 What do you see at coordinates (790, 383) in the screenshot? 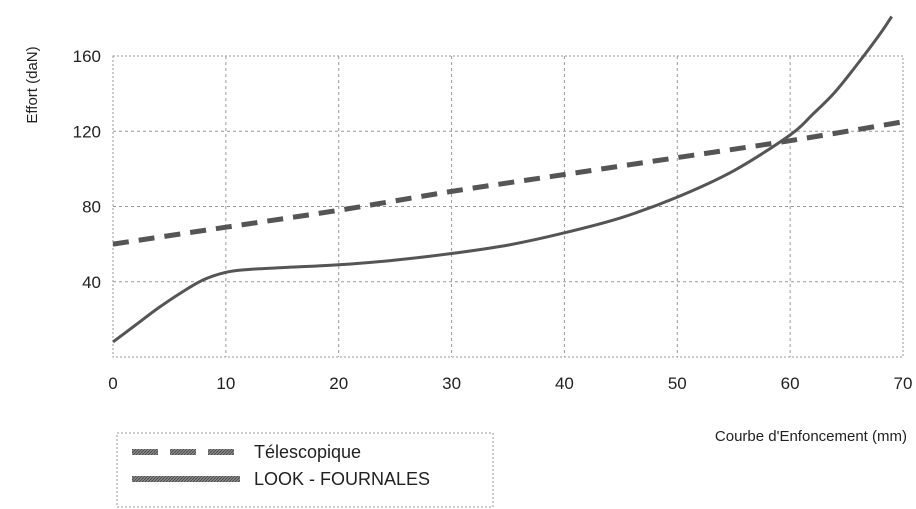
I see `x-tick-label: 60` at bounding box center [790, 383].